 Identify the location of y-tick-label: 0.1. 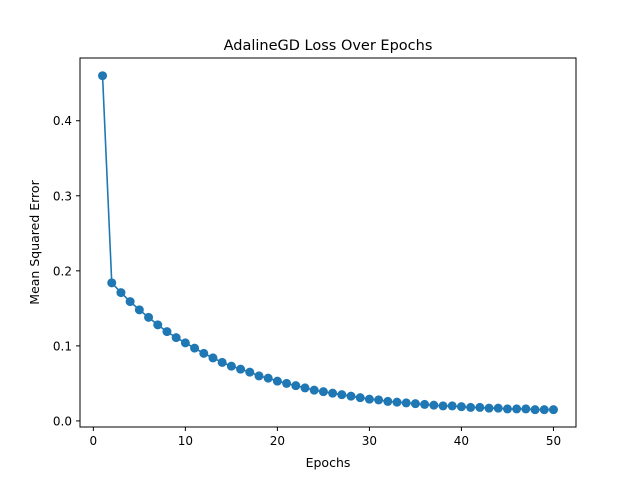
(62, 346).